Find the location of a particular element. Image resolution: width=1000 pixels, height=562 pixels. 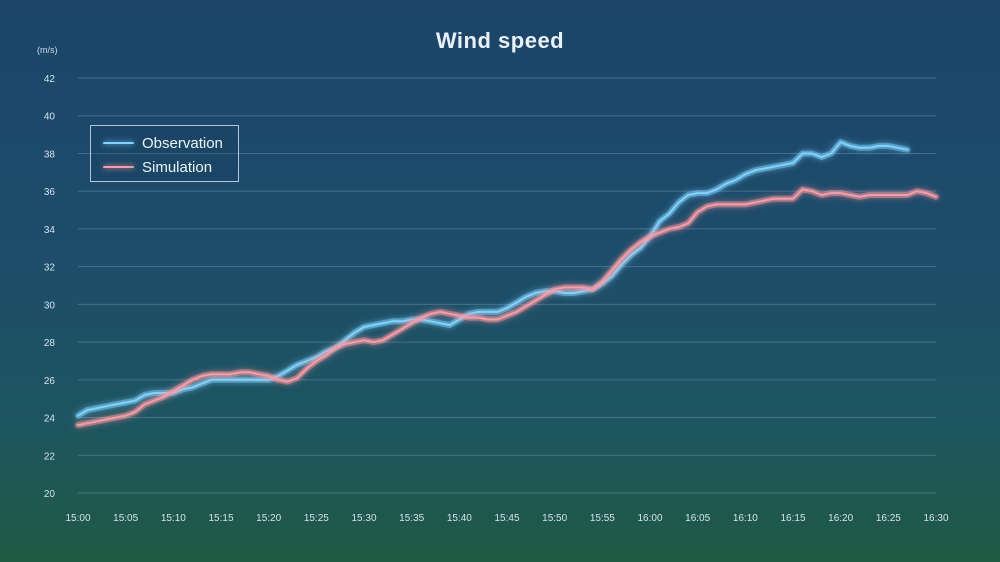

legend: Observation Simulation is located at coordinates (164, 153).